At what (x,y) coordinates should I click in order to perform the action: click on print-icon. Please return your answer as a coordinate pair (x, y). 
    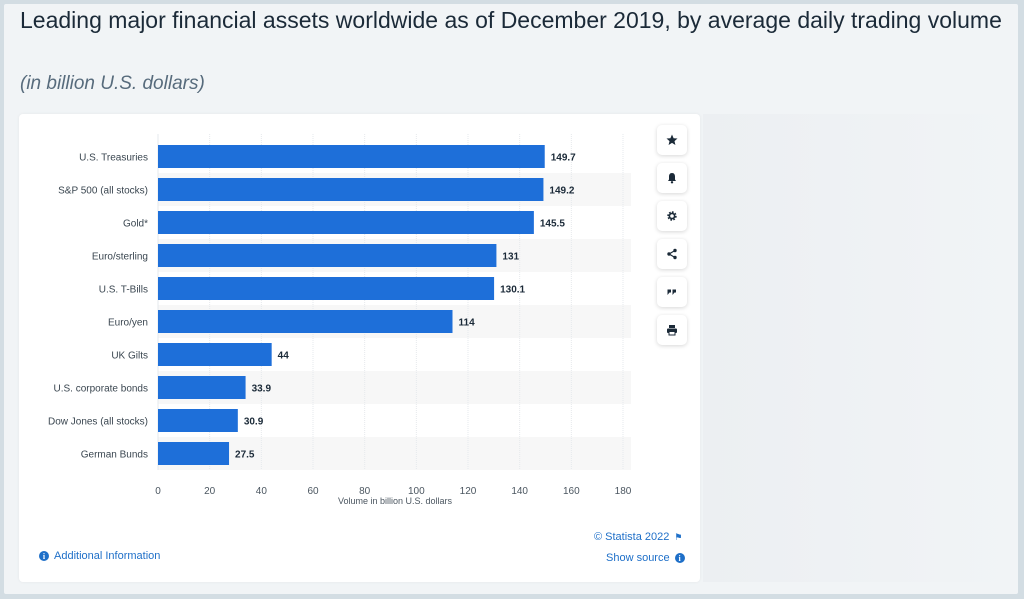
    Looking at the image, I should click on (672, 330).